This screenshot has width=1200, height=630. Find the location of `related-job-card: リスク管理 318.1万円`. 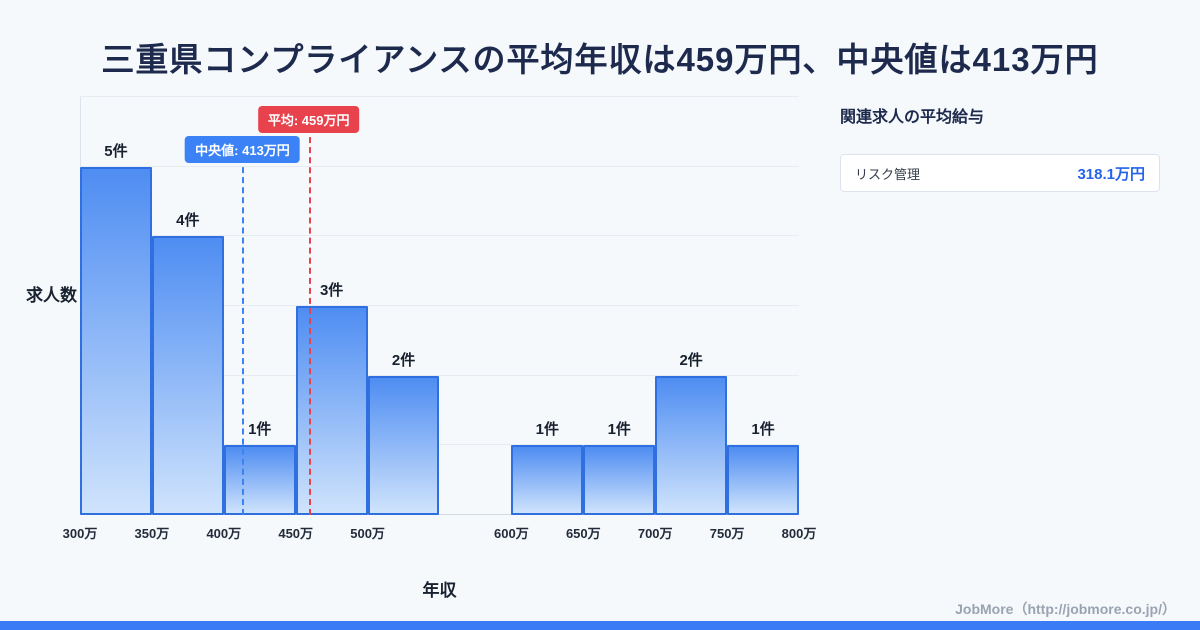

related-job-card: リスク管理 318.1万円 is located at coordinates (1000, 173).